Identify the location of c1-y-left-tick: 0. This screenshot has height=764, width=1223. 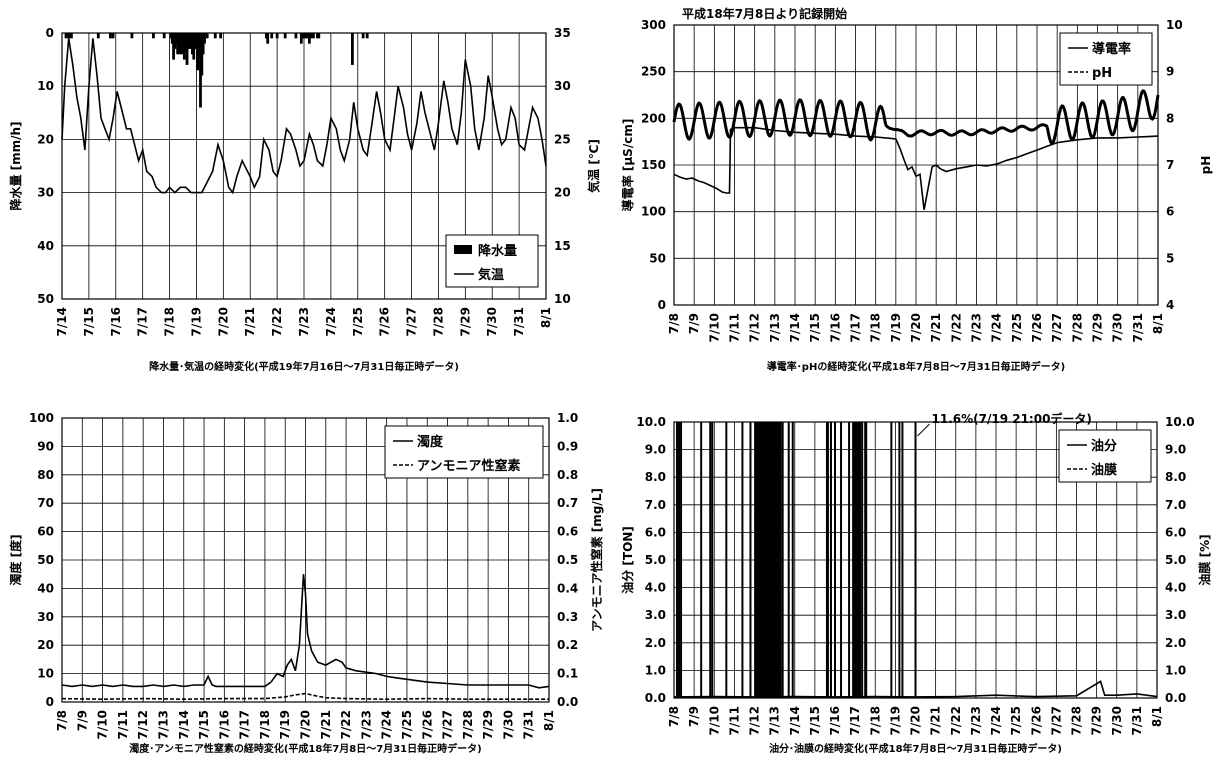
(50, 33).